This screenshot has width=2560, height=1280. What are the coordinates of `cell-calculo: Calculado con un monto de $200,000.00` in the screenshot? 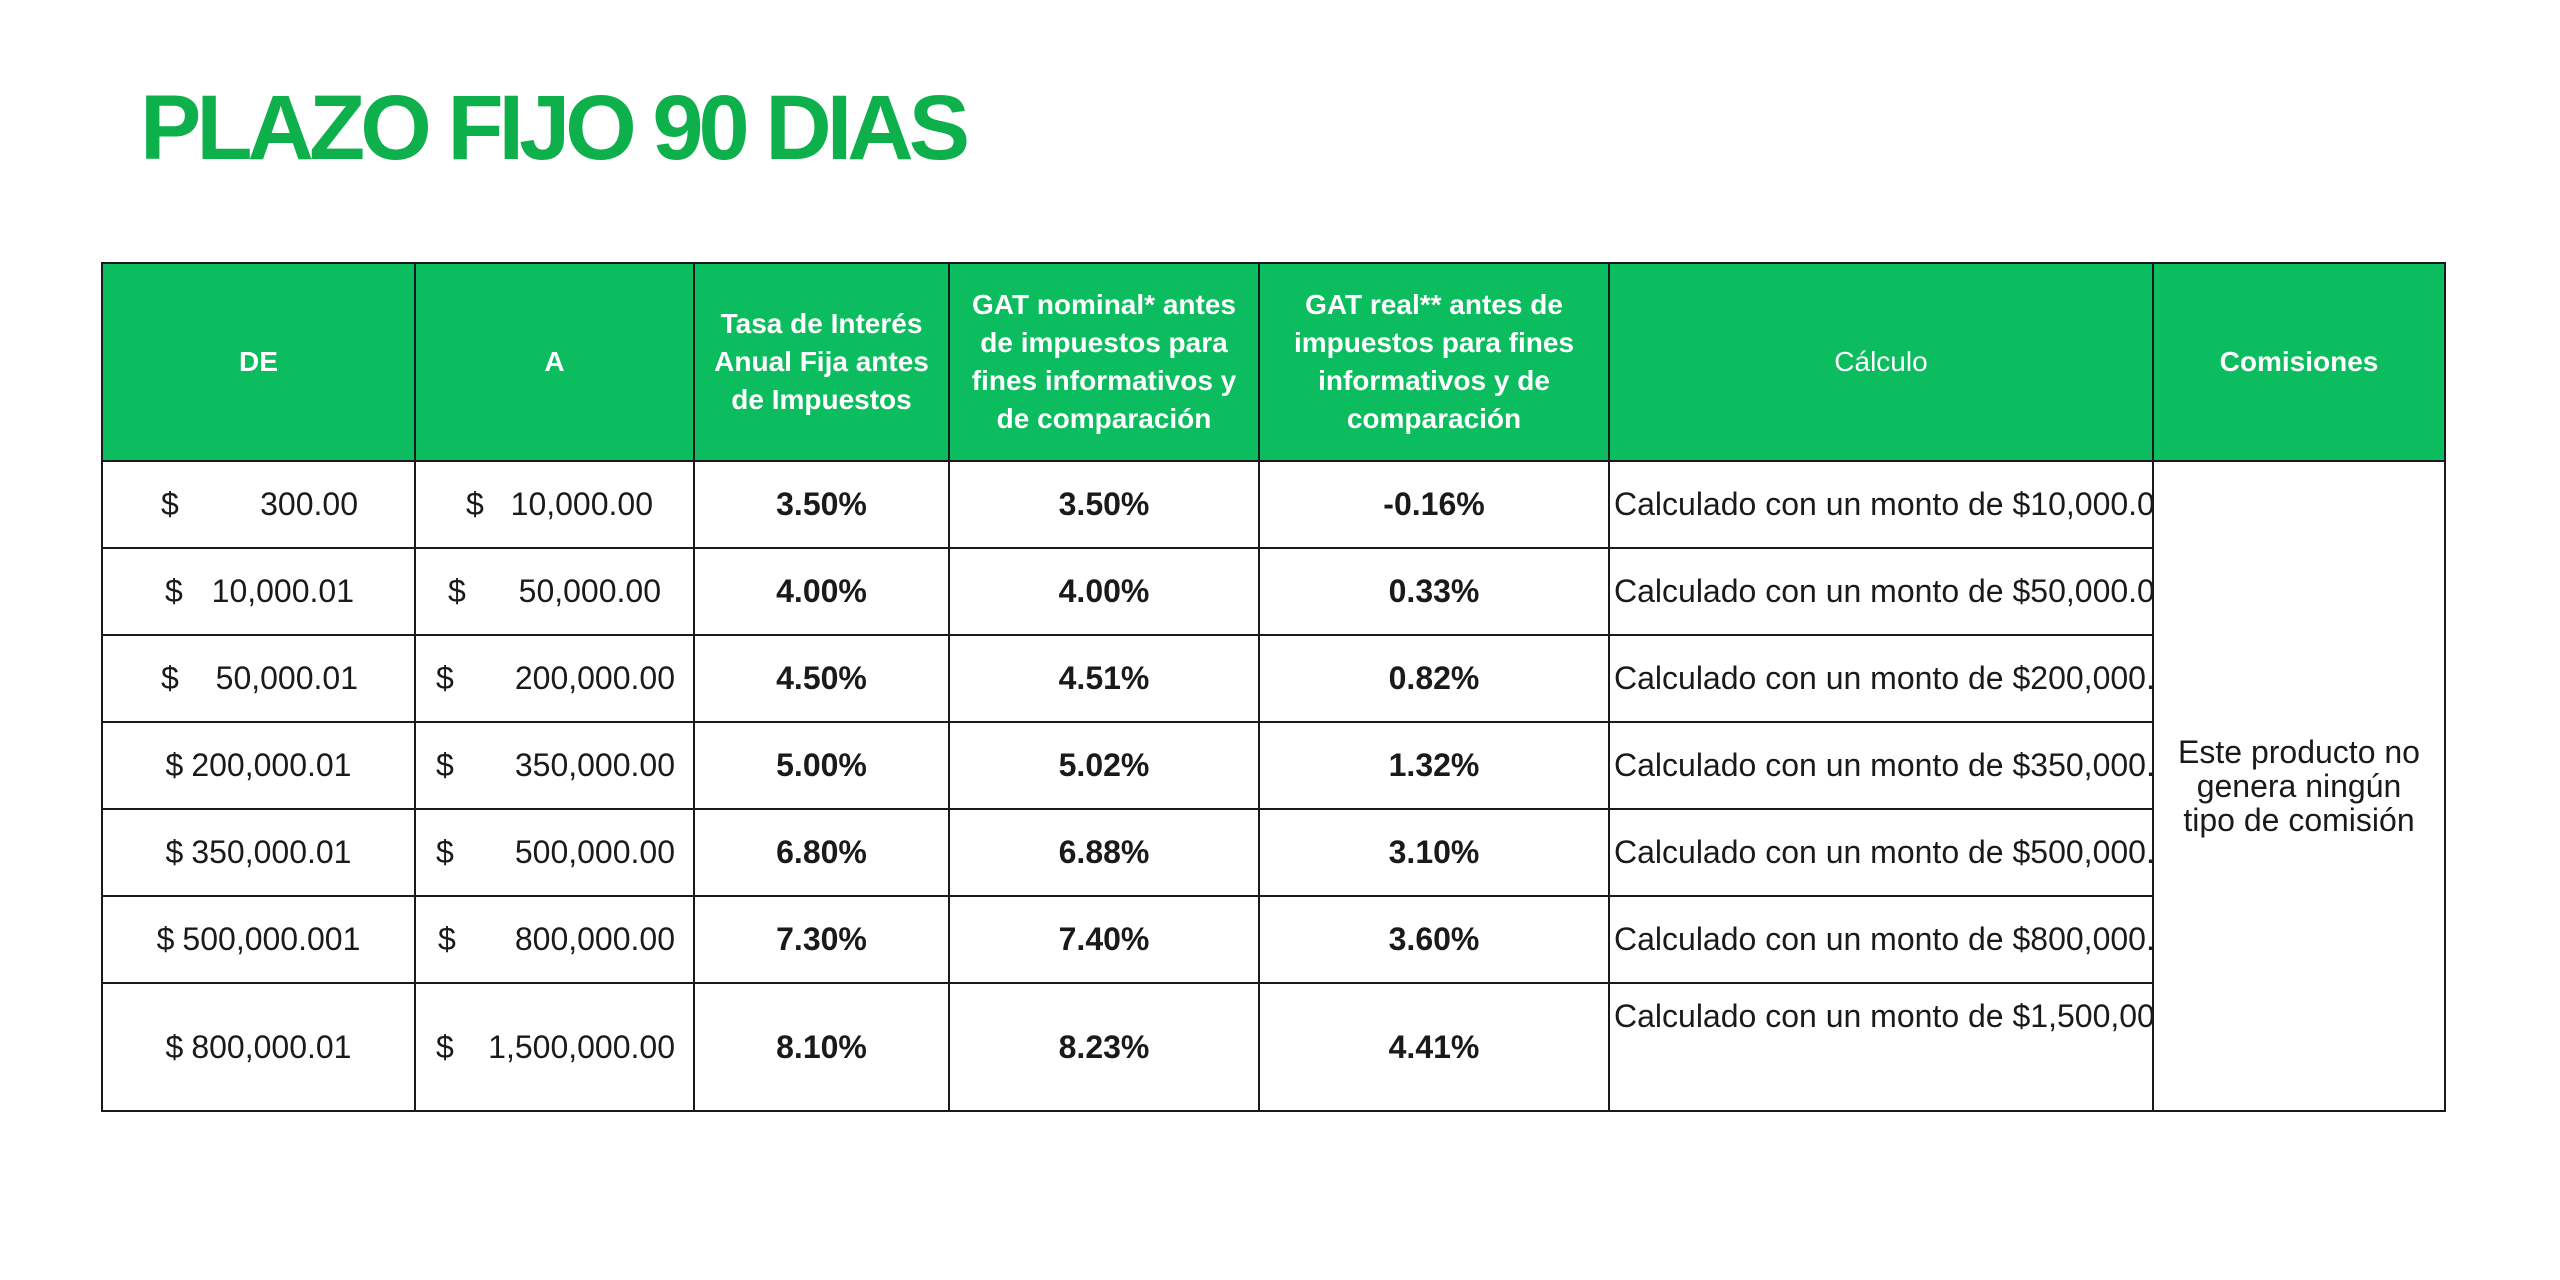 It's located at (1881, 678).